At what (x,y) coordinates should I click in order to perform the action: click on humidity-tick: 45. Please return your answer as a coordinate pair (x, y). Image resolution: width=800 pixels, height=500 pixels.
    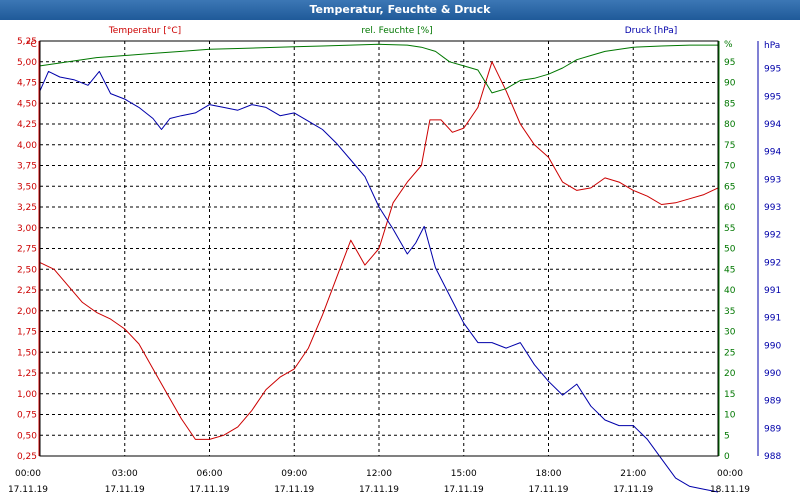
    Looking at the image, I should click on (729, 270).